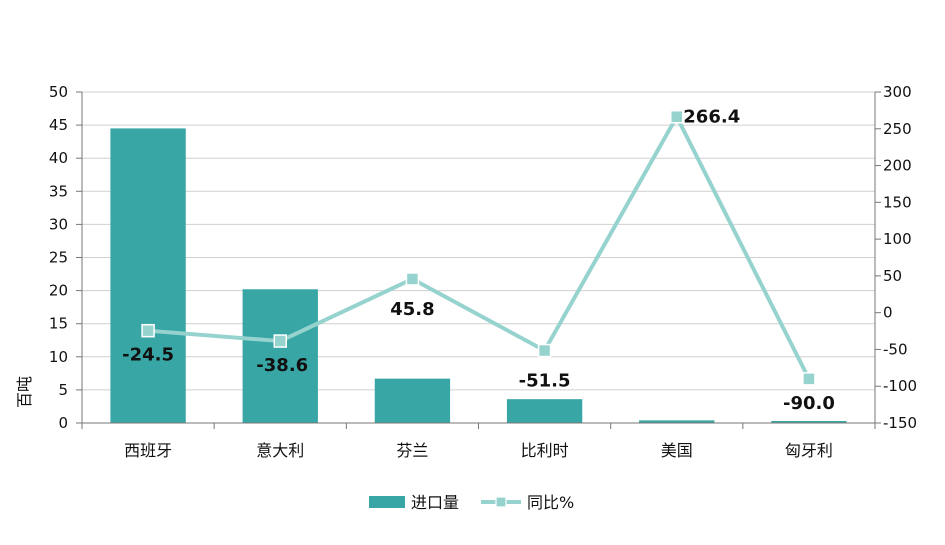 The width and height of the screenshot is (945, 545). What do you see at coordinates (545, 450) in the screenshot?
I see `x-tick-label: 比利时` at bounding box center [545, 450].